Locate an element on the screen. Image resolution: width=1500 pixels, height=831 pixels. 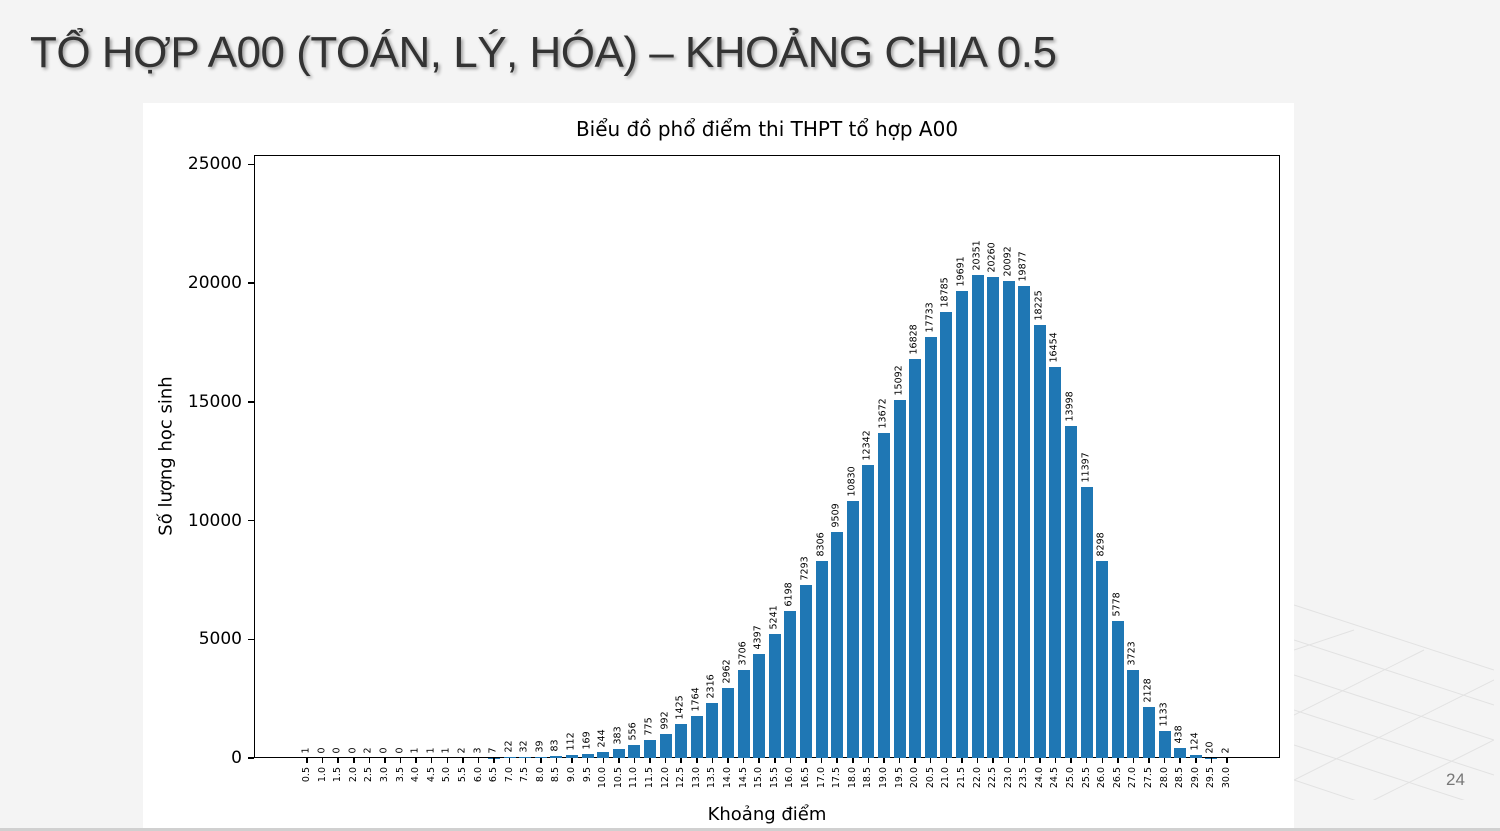
x-tick-label: 1.0 is located at coordinates (322, 775).